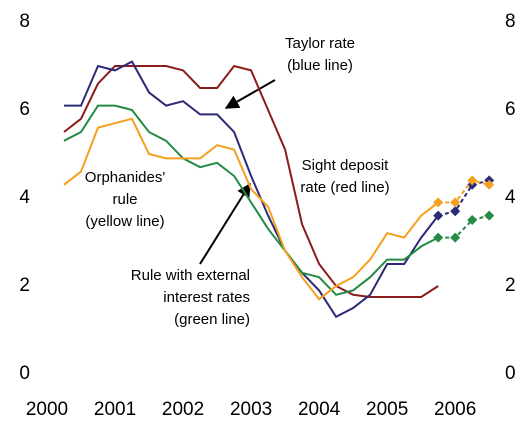 Image resolution: width=523 pixels, height=427 pixels. I want to click on y-tick-label: 6, so click(24, 109).